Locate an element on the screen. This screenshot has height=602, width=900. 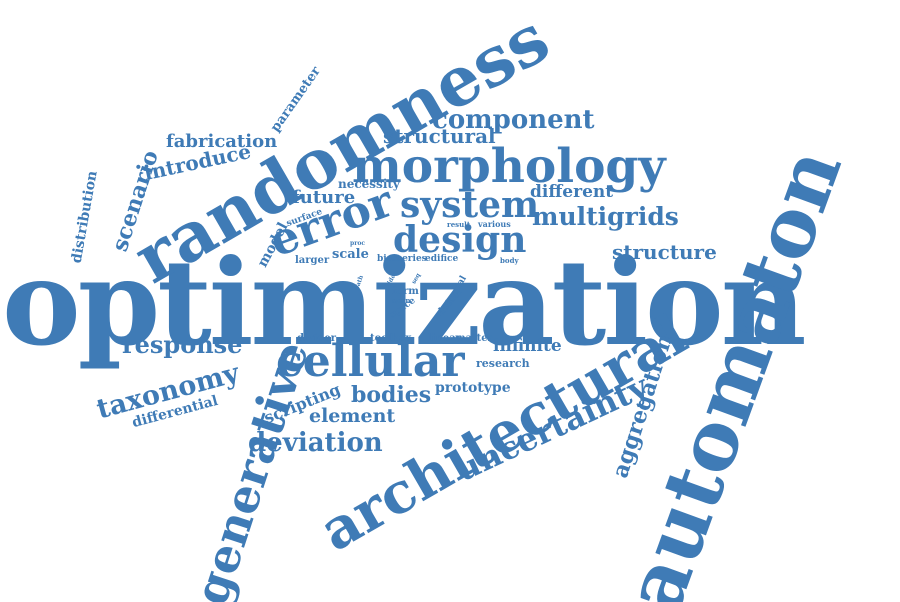
word-cellular: cellular is located at coordinates (370, 361).